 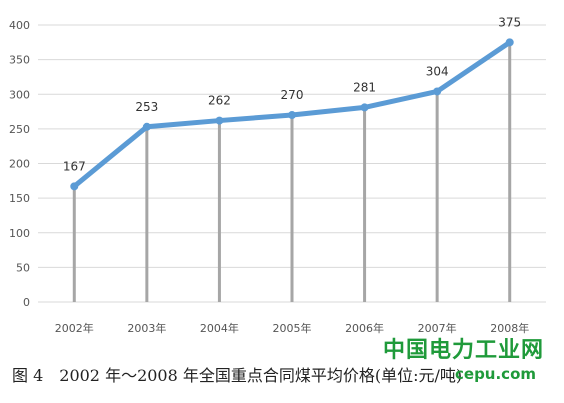 What do you see at coordinates (74, 166) in the screenshot?
I see `data-label: 167` at bounding box center [74, 166].